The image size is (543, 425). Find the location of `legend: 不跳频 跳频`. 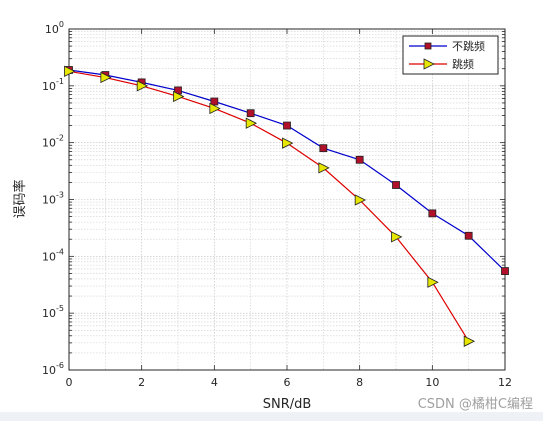

legend: 不跳频 跳频 is located at coordinates (450, 55).